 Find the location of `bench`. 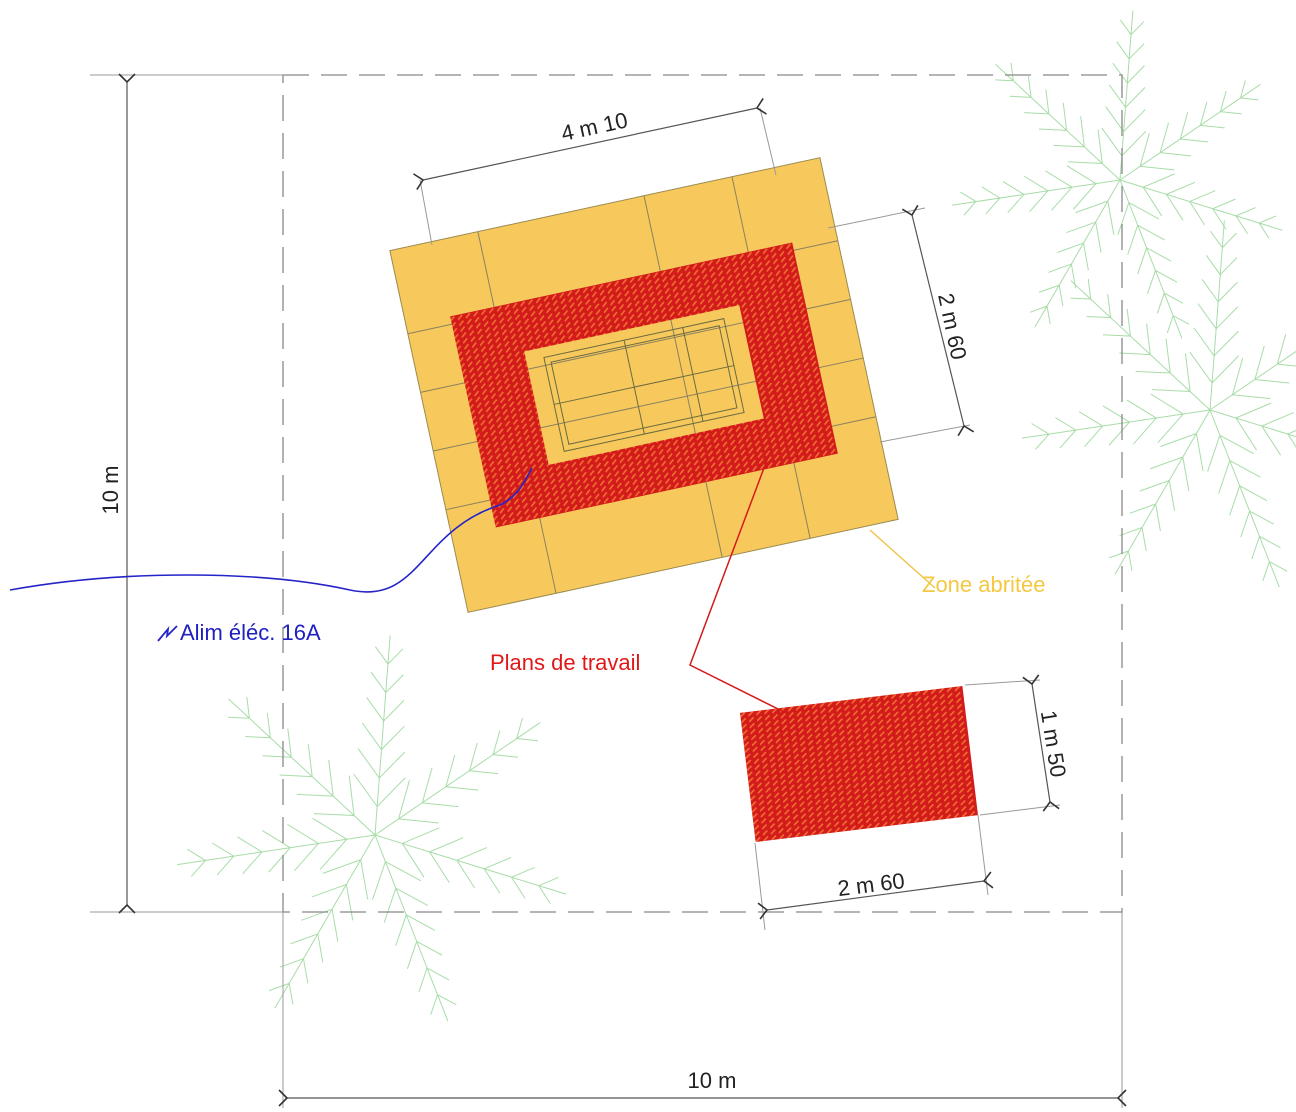

bench is located at coordinates (859, 764).